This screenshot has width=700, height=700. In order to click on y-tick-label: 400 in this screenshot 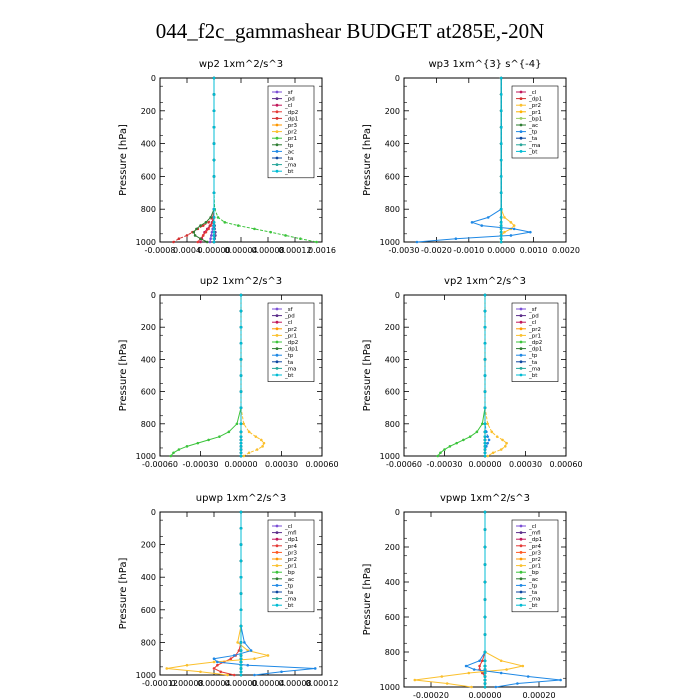, I will do `click(392, 582)`.